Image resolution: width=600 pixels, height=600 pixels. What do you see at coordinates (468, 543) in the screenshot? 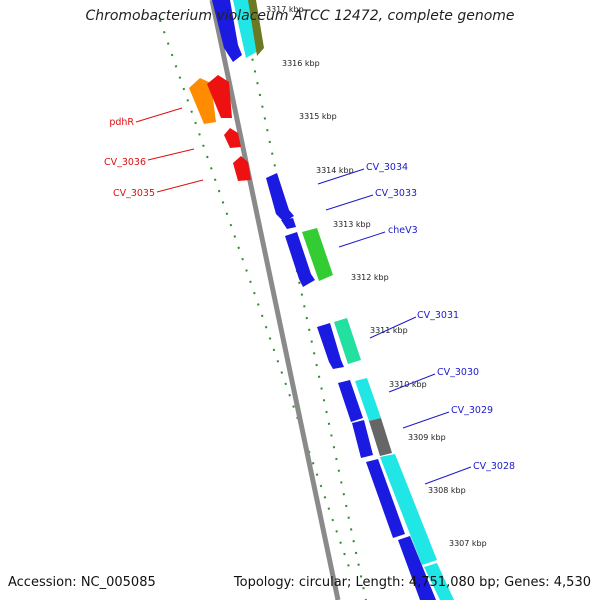
I see `kbp-label: 3307 kbp` at bounding box center [468, 543].